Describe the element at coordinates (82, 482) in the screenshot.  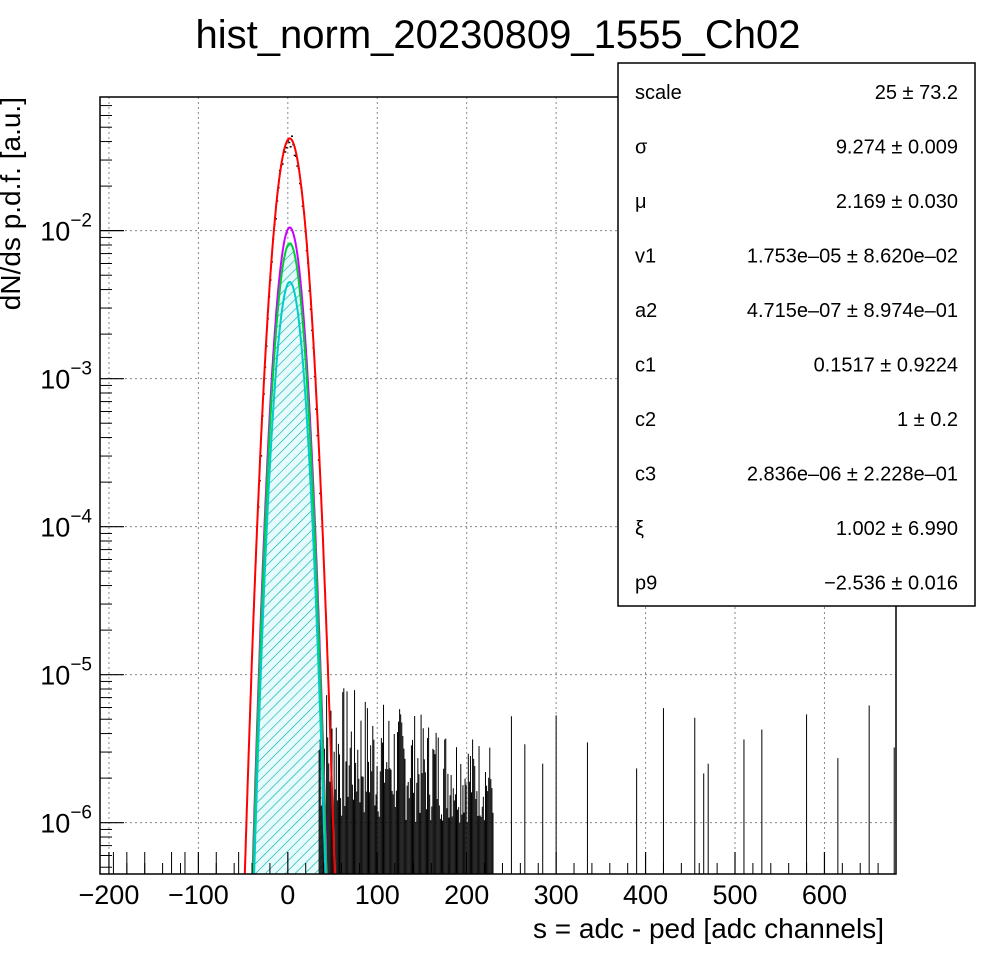
I see `y-axis-ticks: 10⁻⁶ 10⁻⁵ 10⁻⁴ 10⁻³ 10⁻²` at that location.